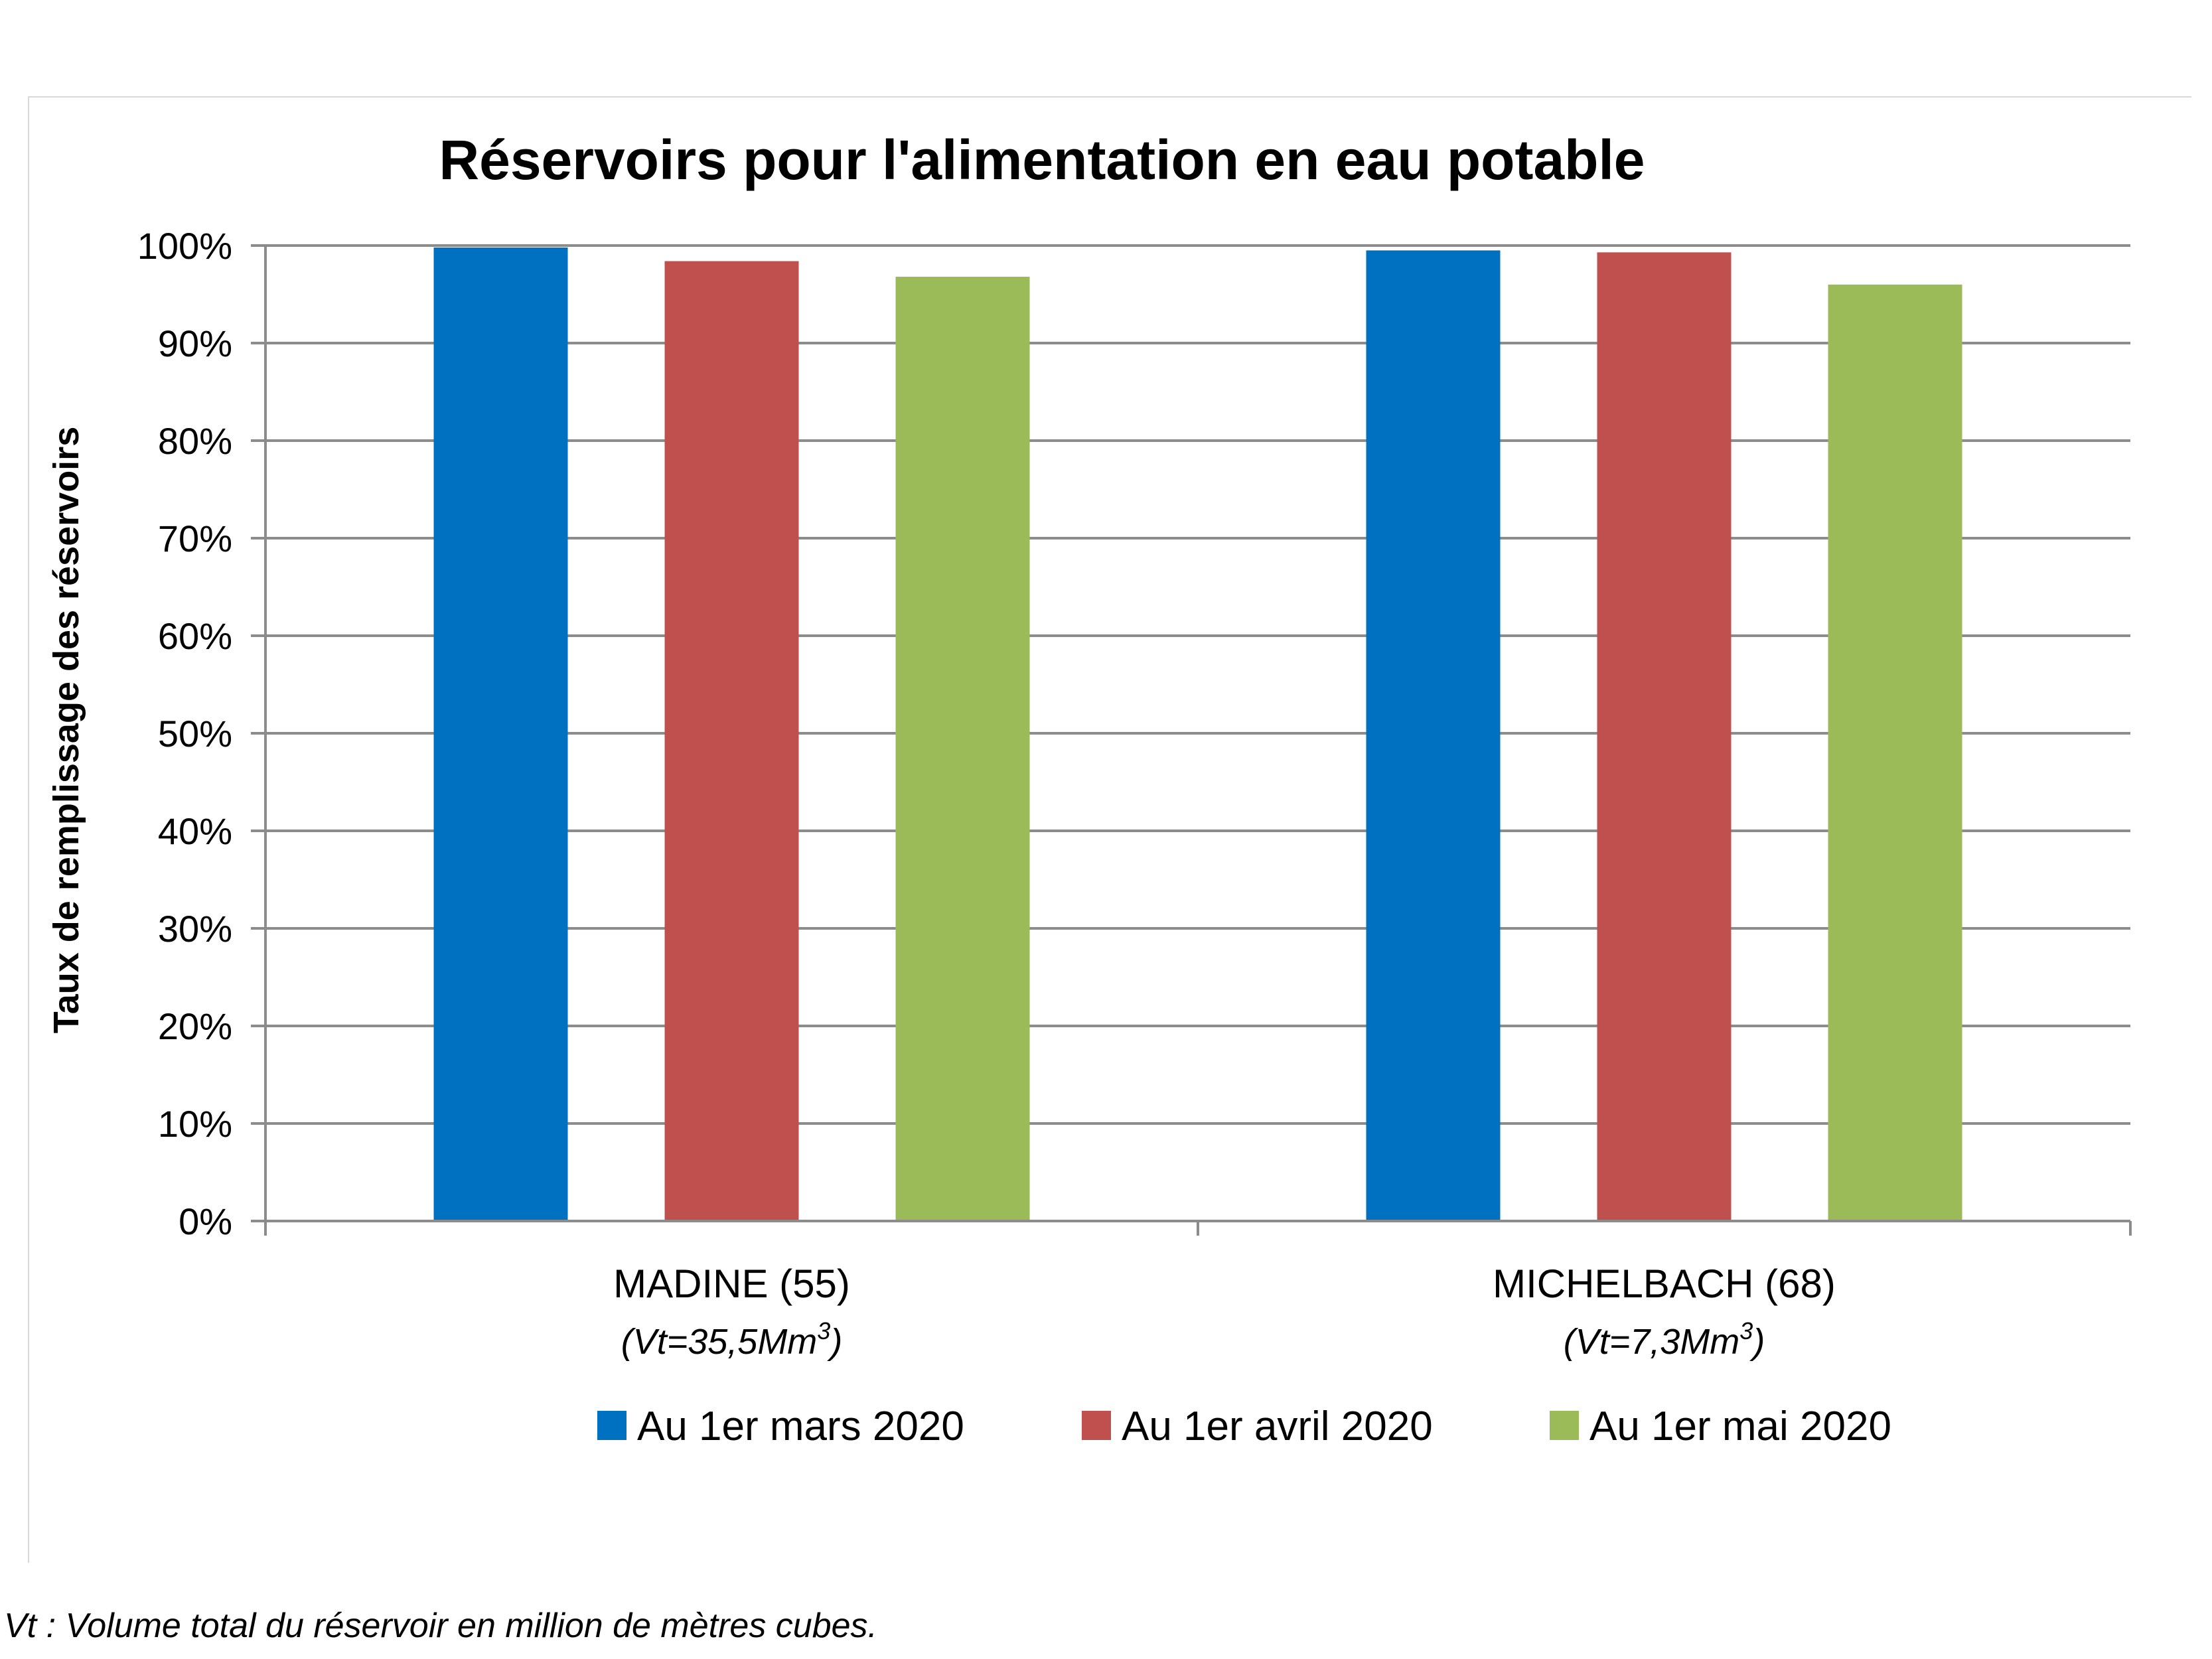 This screenshot has width=2212, height=1659. What do you see at coordinates (184, 246) in the screenshot?
I see `y-tick-label: 100%` at bounding box center [184, 246].